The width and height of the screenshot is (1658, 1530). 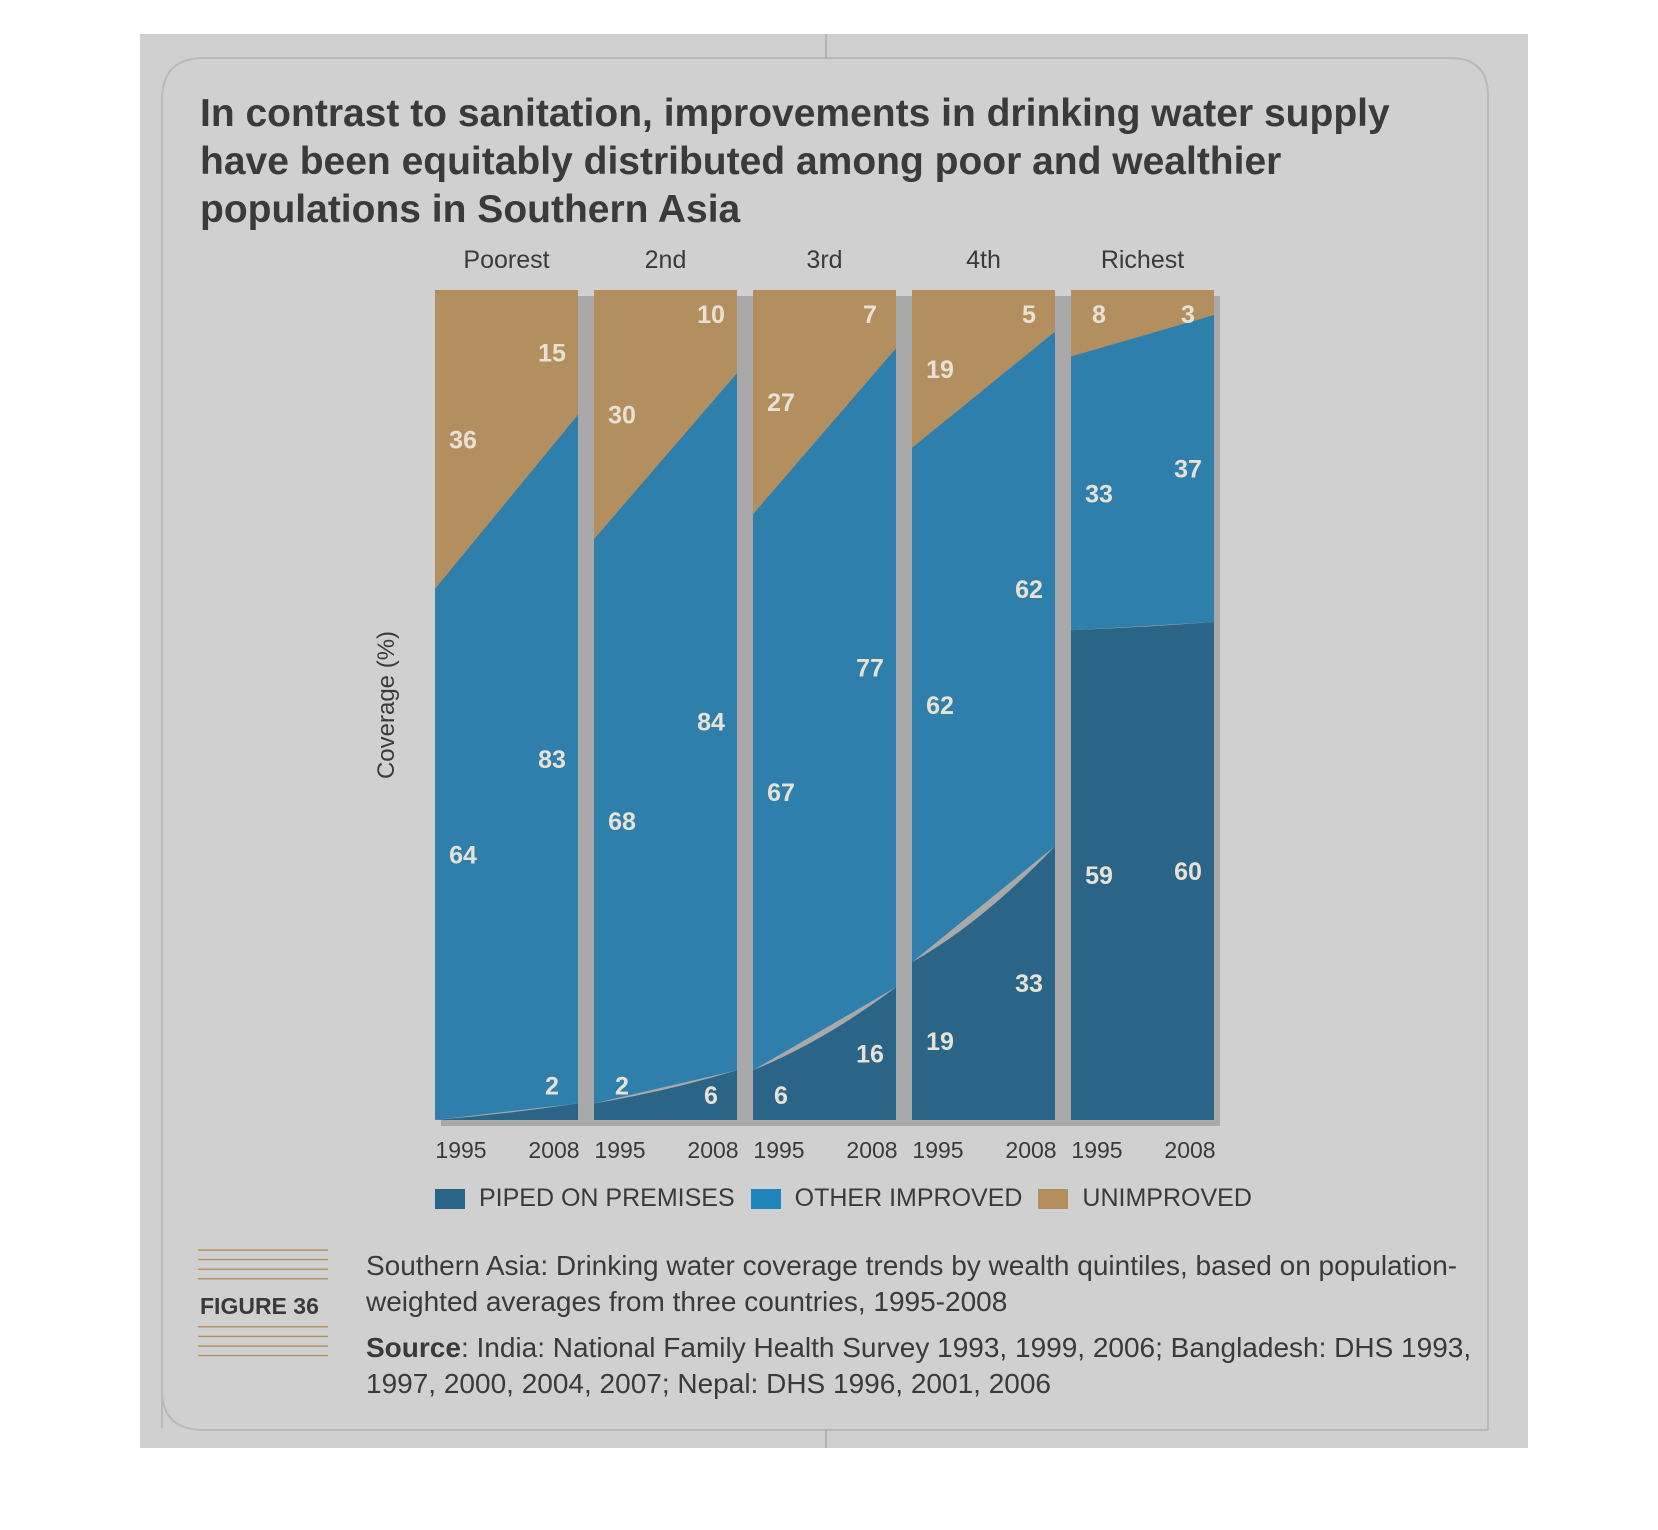 I want to click on panel-header: Richest, so click(x=1142, y=260).